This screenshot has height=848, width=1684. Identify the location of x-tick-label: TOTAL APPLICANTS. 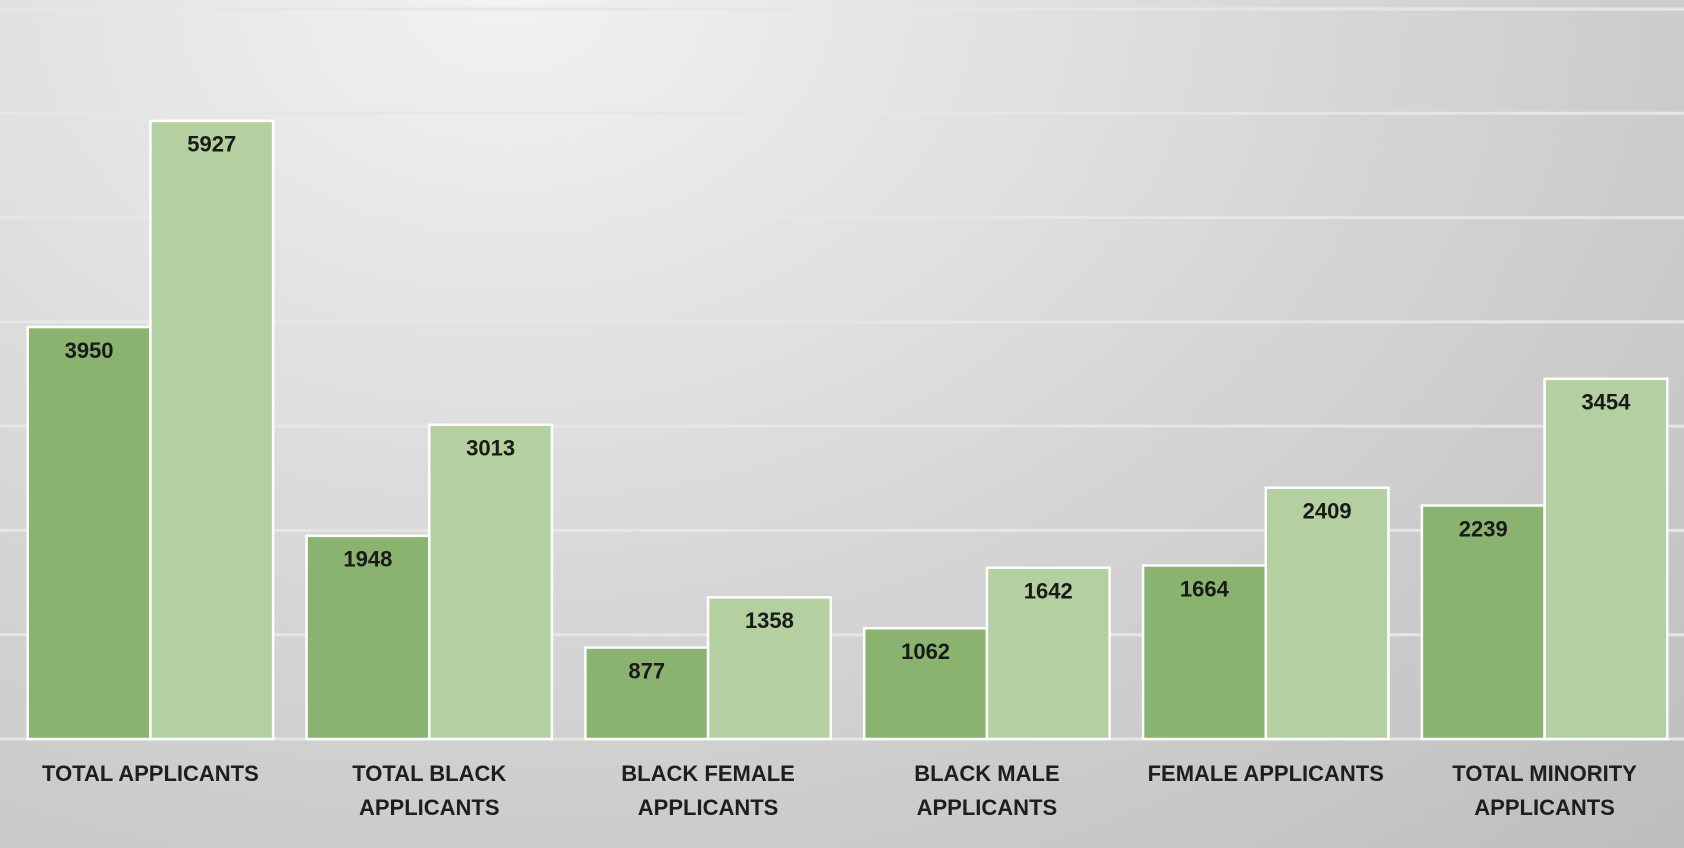
(150, 773).